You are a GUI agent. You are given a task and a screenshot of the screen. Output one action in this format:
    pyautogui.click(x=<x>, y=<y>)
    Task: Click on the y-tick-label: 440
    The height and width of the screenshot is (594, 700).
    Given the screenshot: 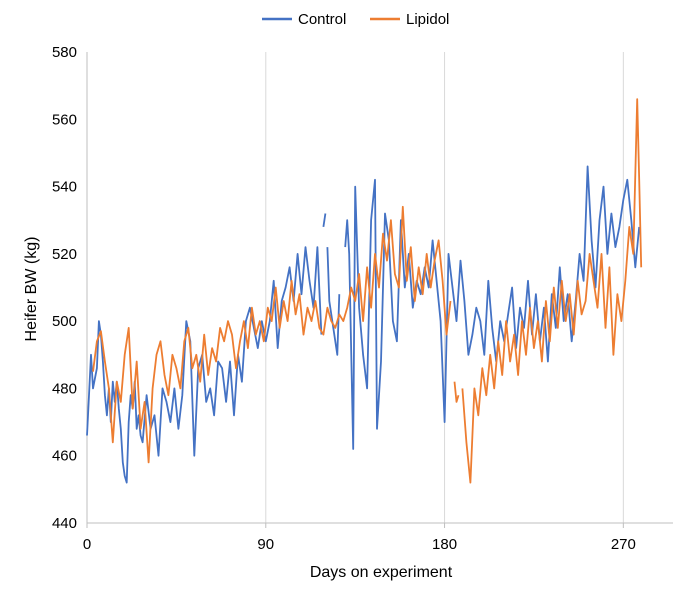 What is the action you would take?
    pyautogui.click(x=64, y=523)
    